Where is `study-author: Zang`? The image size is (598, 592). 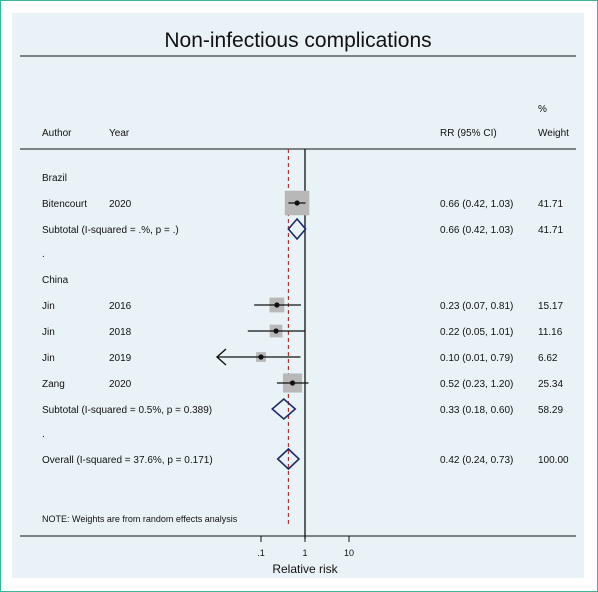 study-author: Zang is located at coordinates (53, 384).